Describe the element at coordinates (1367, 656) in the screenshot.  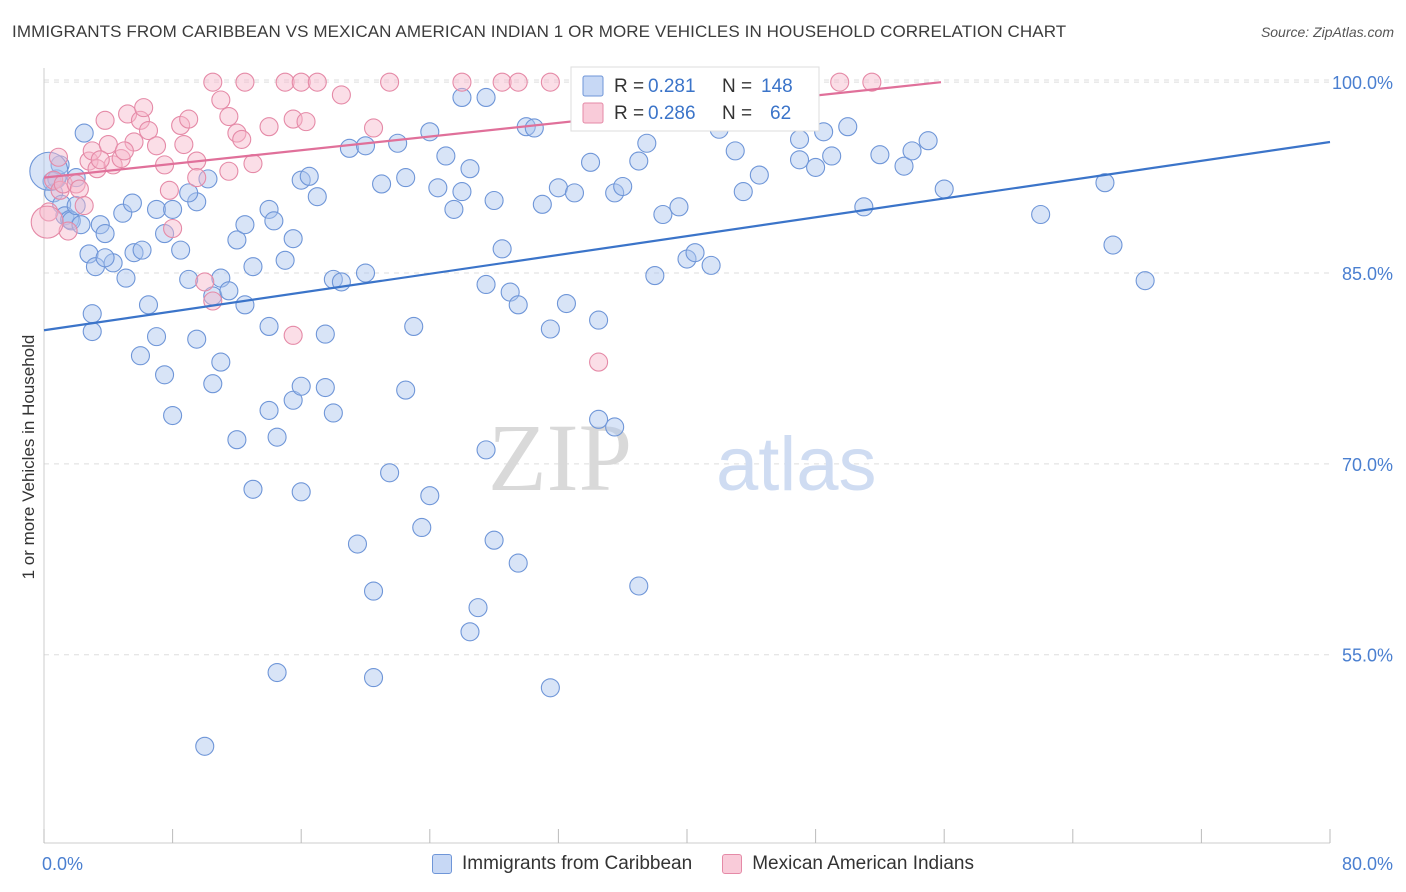
I see `y-tick-label: 55.0%` at that location.